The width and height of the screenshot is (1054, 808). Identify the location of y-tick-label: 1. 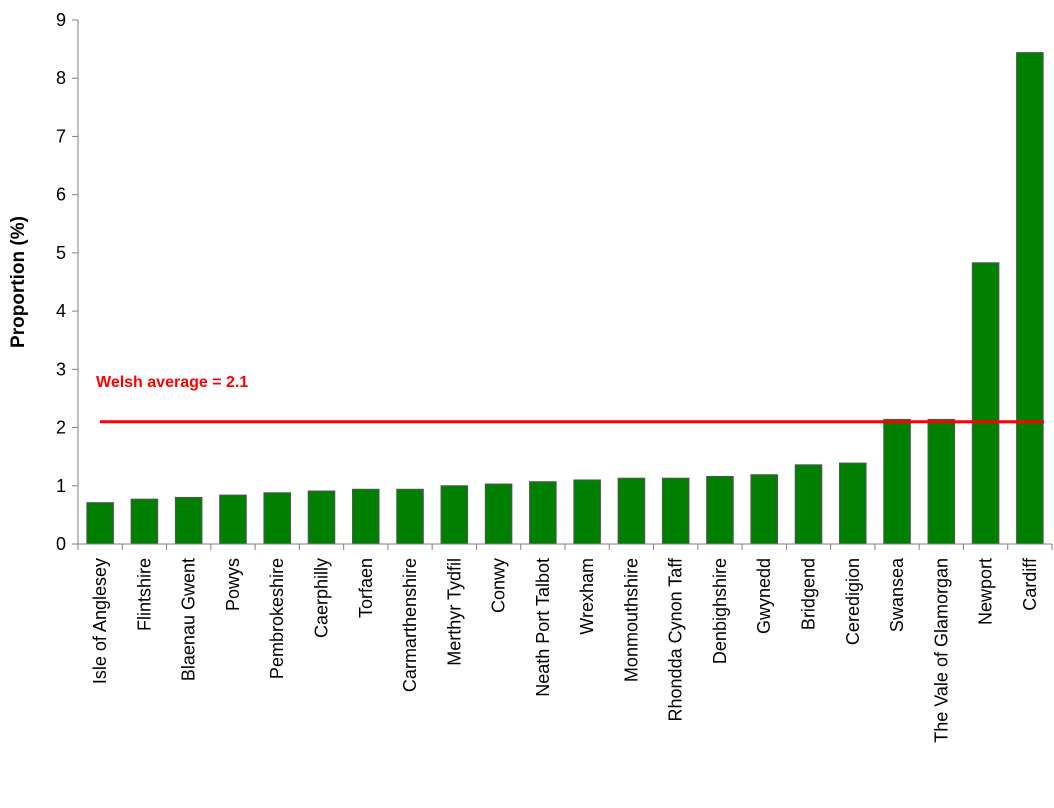
(61, 486).